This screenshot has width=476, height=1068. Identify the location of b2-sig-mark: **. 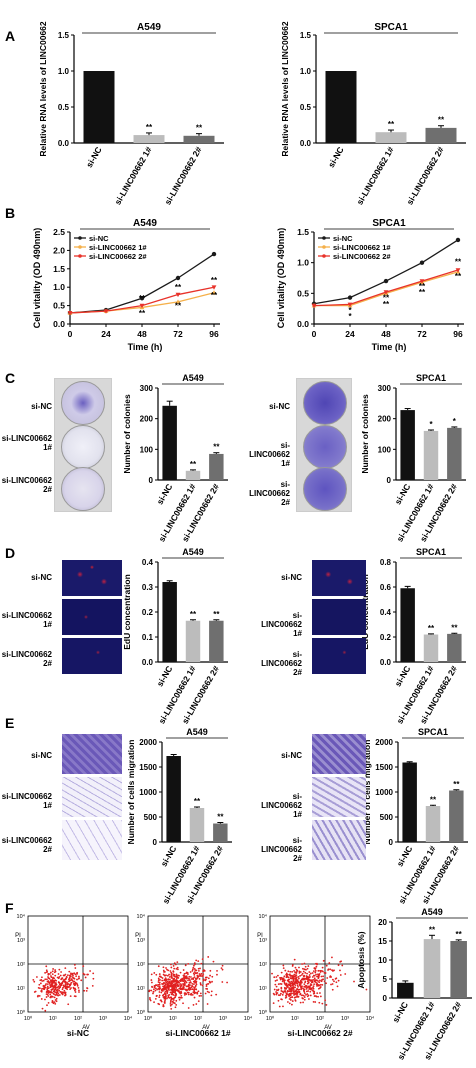
(458, 276).